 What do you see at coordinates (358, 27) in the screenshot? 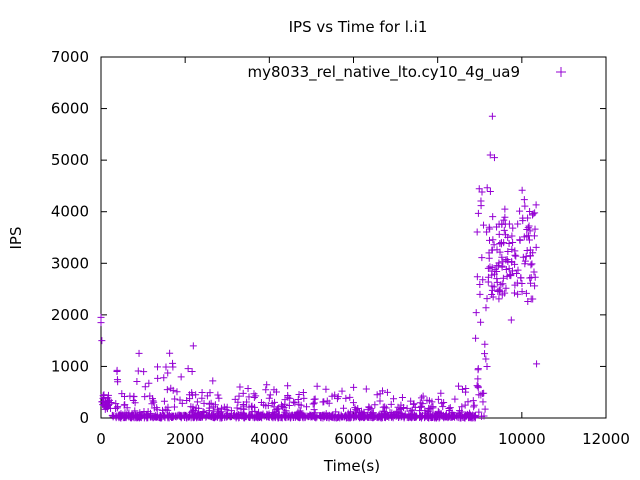
I see `chart-title: IPS vs Time for l.i1` at bounding box center [358, 27].